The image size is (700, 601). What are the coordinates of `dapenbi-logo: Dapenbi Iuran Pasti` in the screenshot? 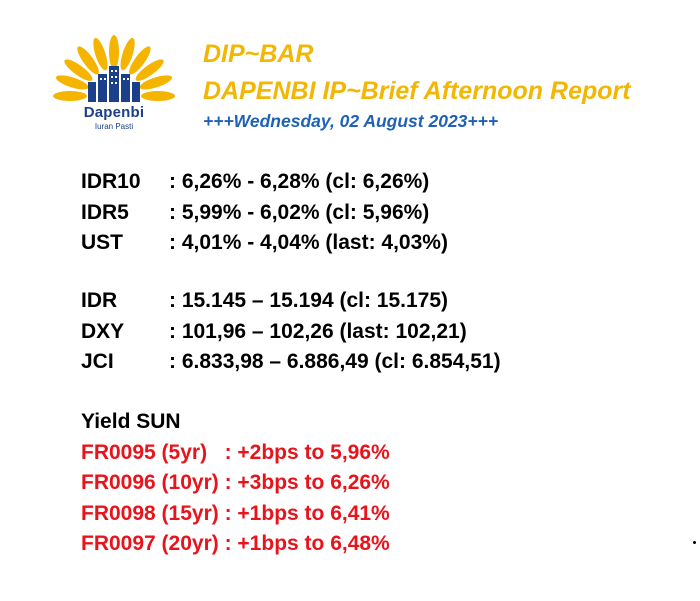 It's located at (114, 80).